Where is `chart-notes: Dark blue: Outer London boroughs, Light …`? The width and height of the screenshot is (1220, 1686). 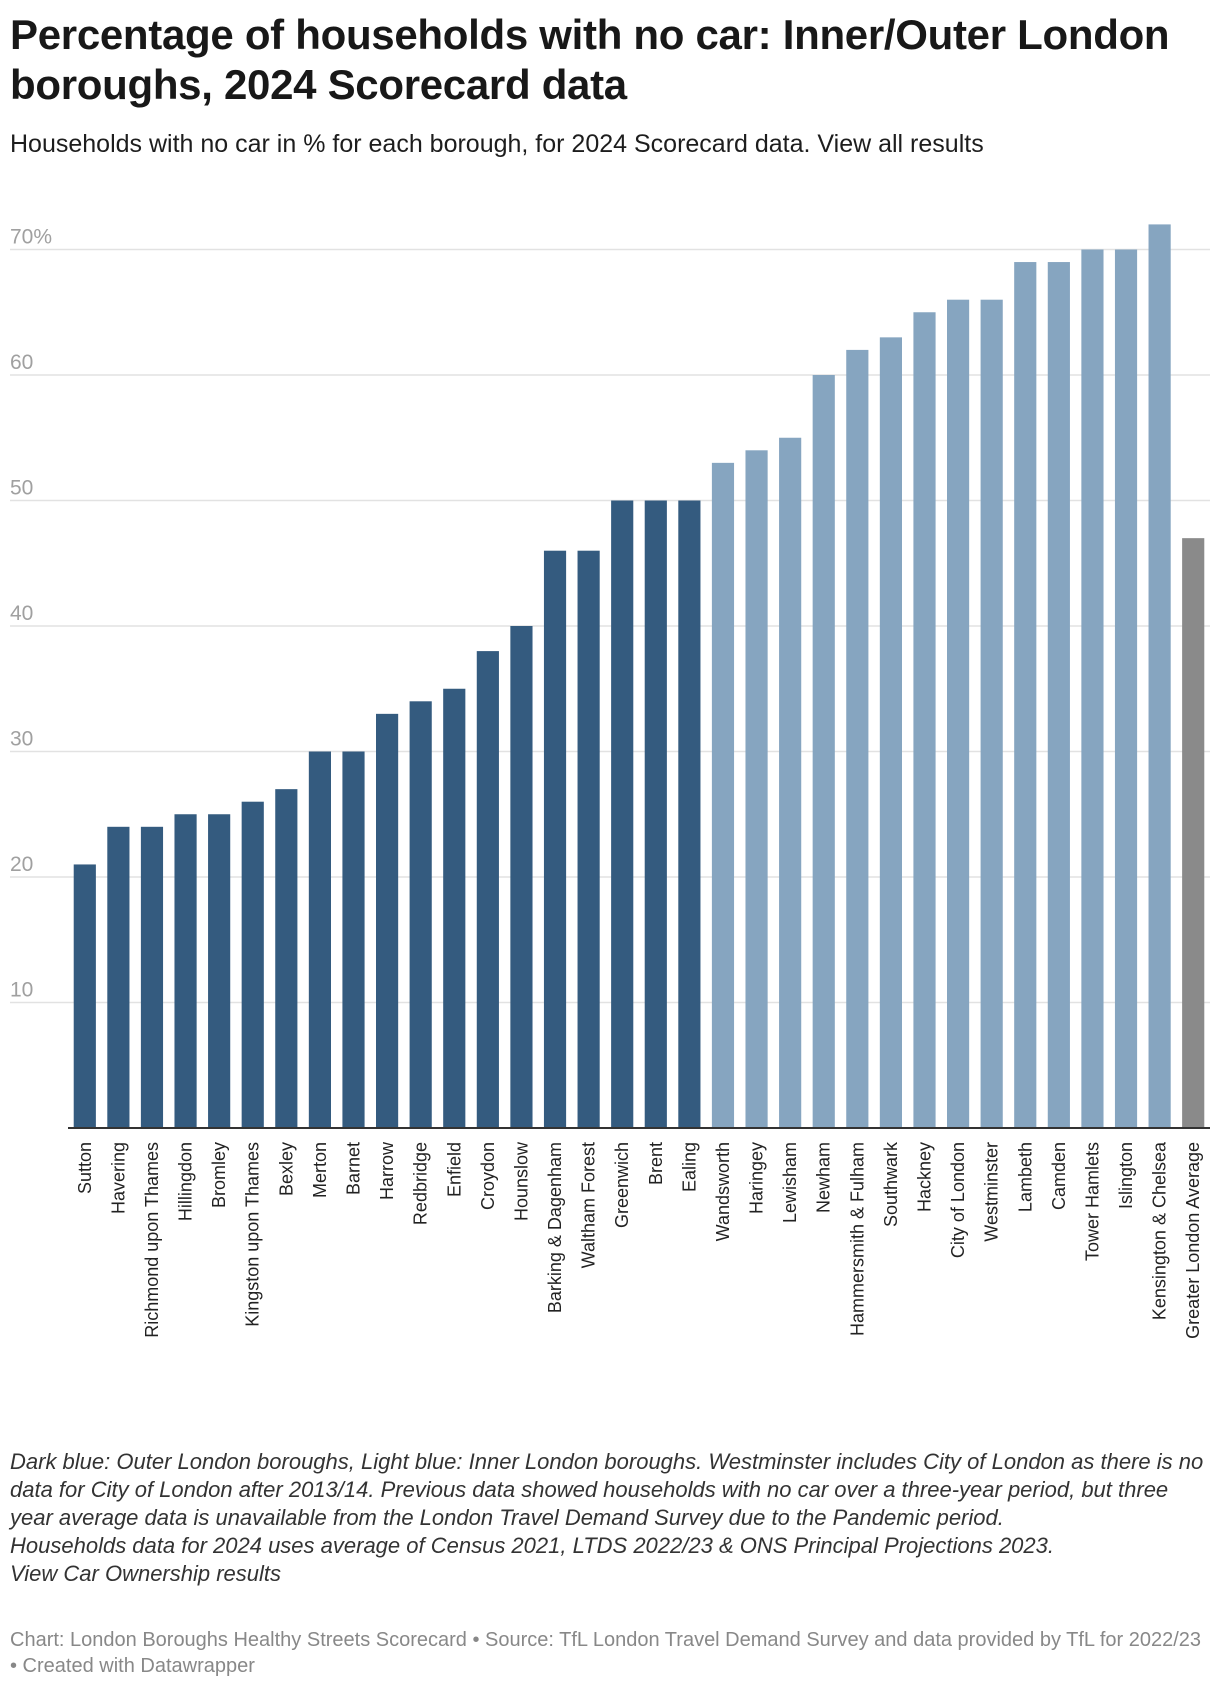 chart-notes: Dark blue: Outer London boroughs, Light … is located at coordinates (607, 1518).